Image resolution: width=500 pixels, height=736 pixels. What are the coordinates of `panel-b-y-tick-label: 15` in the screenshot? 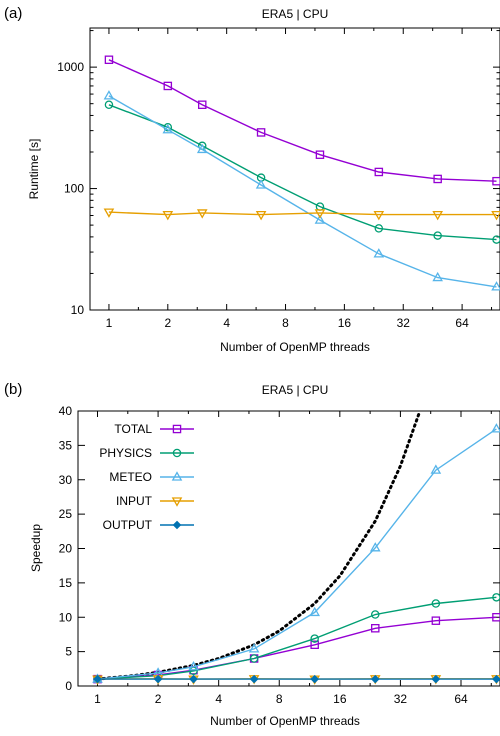 It's located at (66, 583).